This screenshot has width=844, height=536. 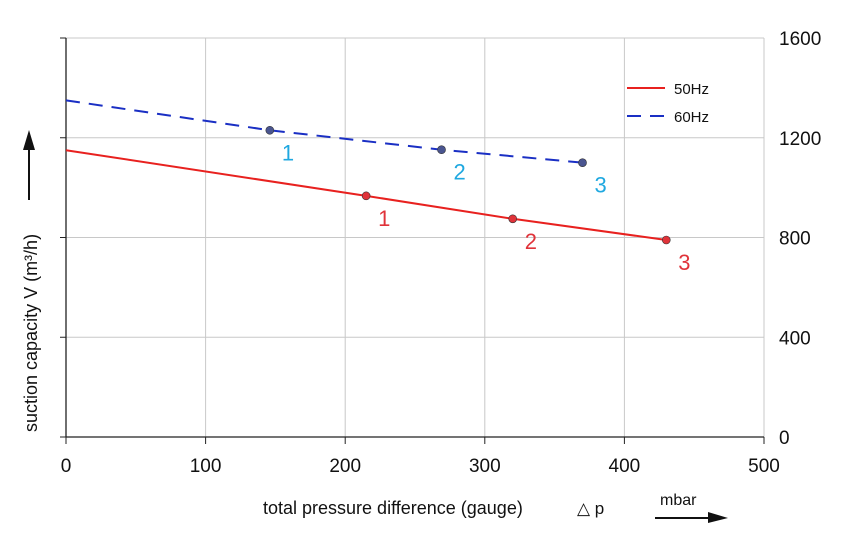 What do you see at coordinates (691, 117) in the screenshot?
I see `legend-label: 60Hz` at bounding box center [691, 117].